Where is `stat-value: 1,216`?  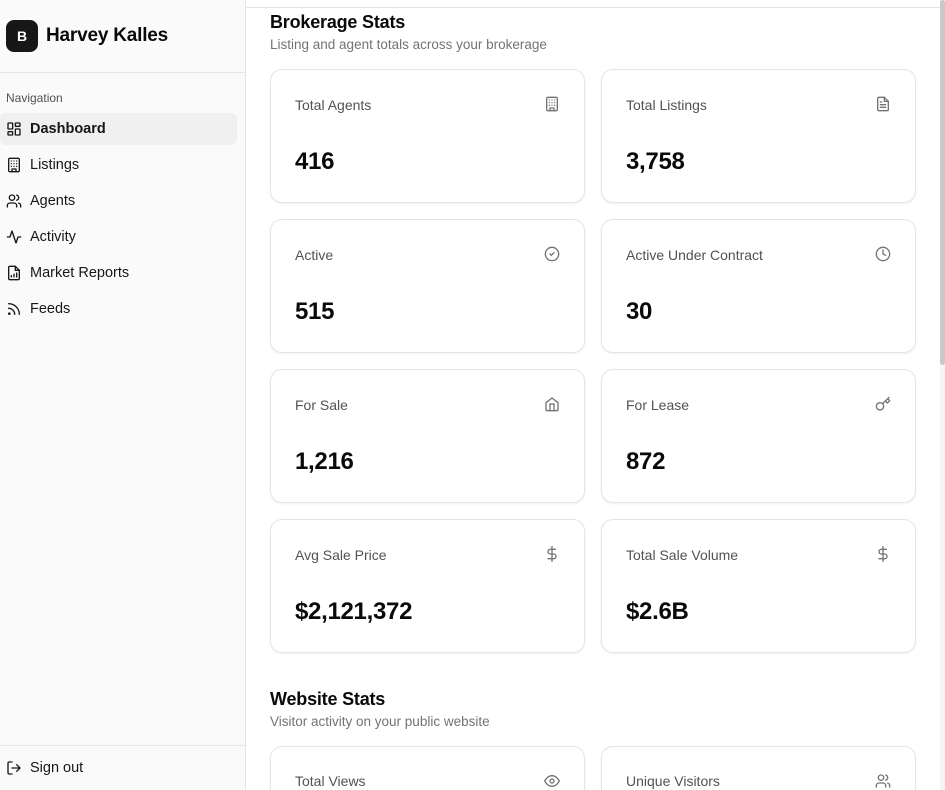
stat-value: 1,216 is located at coordinates (324, 461).